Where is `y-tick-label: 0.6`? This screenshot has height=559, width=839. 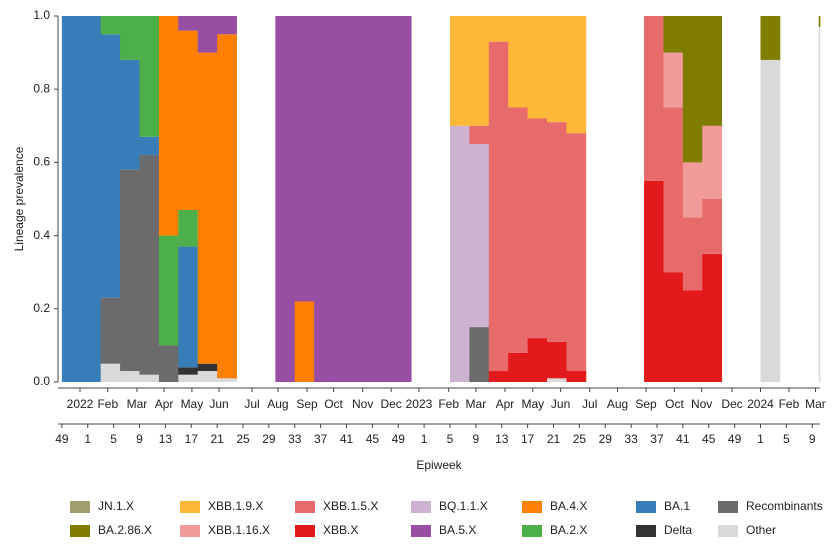 y-tick-label: 0.6 is located at coordinates (41, 162).